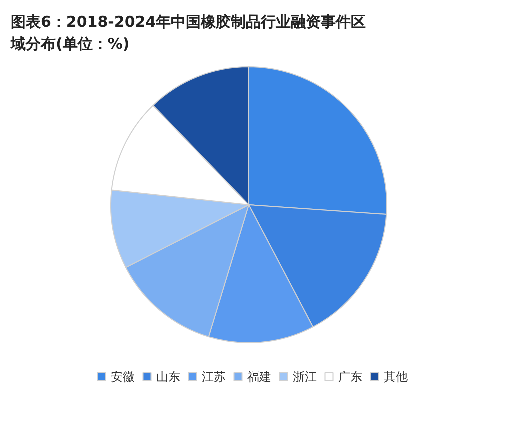  Describe the element at coordinates (214, 377) in the screenshot. I see `legend-label: 江苏` at that location.